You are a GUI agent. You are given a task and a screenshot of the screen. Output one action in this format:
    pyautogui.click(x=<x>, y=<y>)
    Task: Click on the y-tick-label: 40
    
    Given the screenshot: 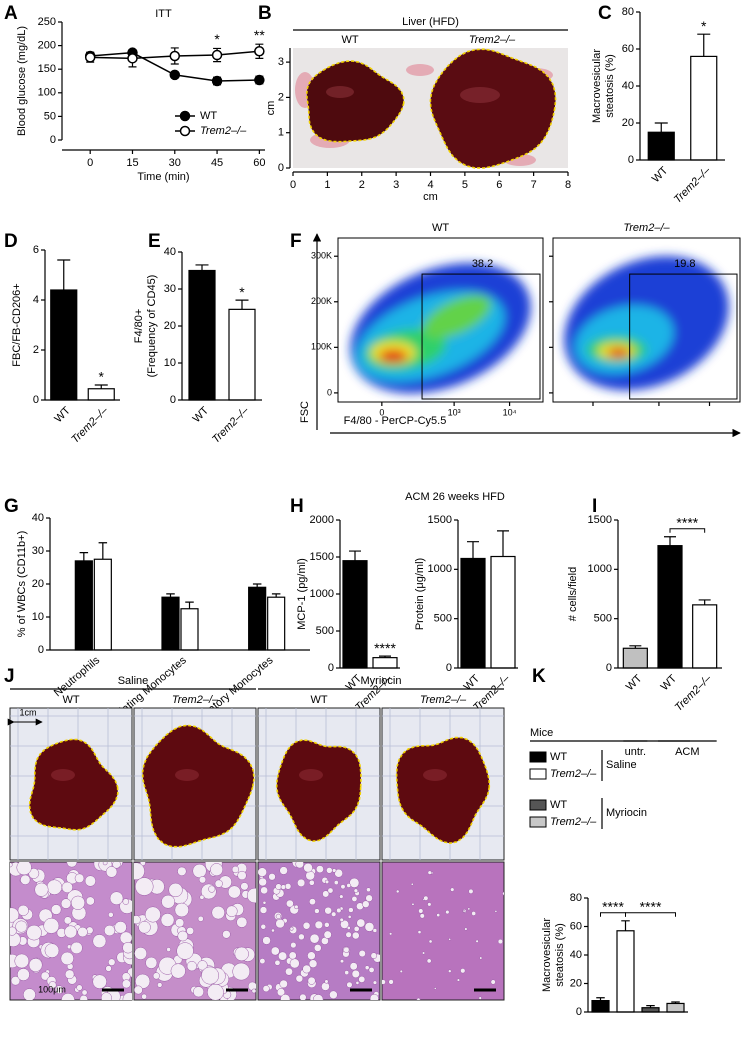 What is the action you would take?
    pyautogui.click(x=628, y=86)
    